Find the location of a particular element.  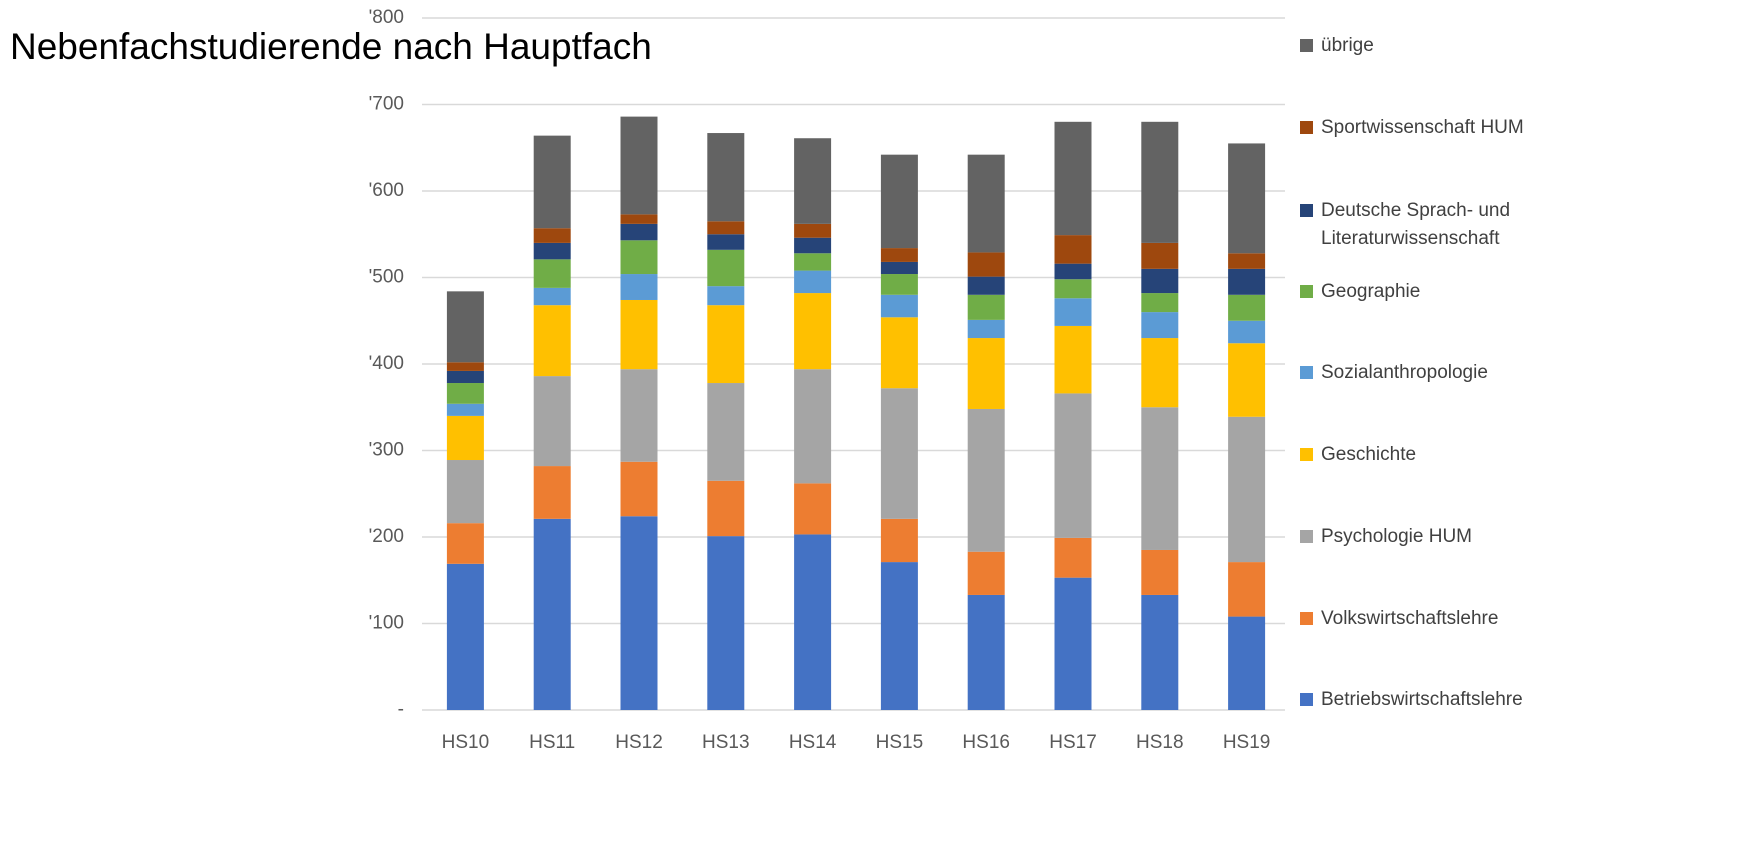

x-tick-label: HS10 is located at coordinates (466, 742).